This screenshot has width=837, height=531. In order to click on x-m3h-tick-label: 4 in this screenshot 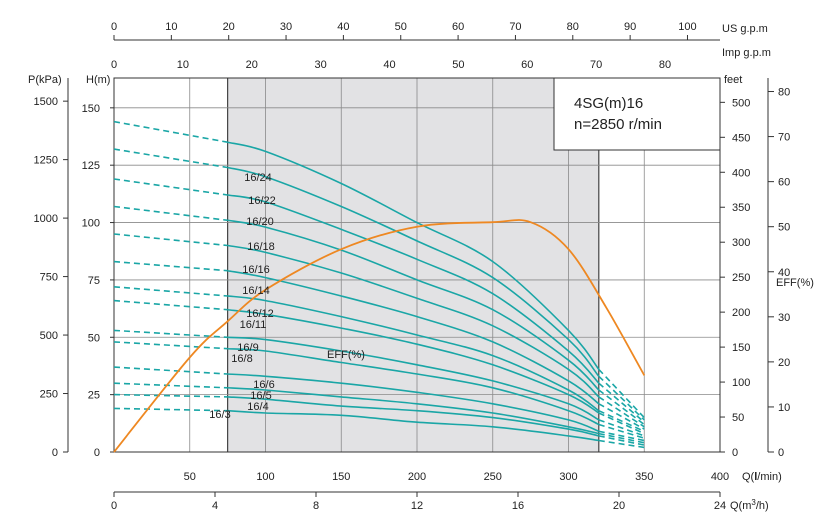, I will do `click(215, 506)`.